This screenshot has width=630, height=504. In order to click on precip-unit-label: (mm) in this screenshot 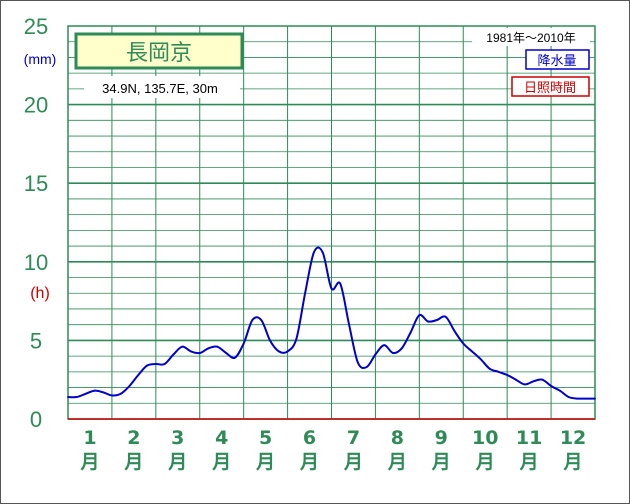, I will do `click(40, 59)`.